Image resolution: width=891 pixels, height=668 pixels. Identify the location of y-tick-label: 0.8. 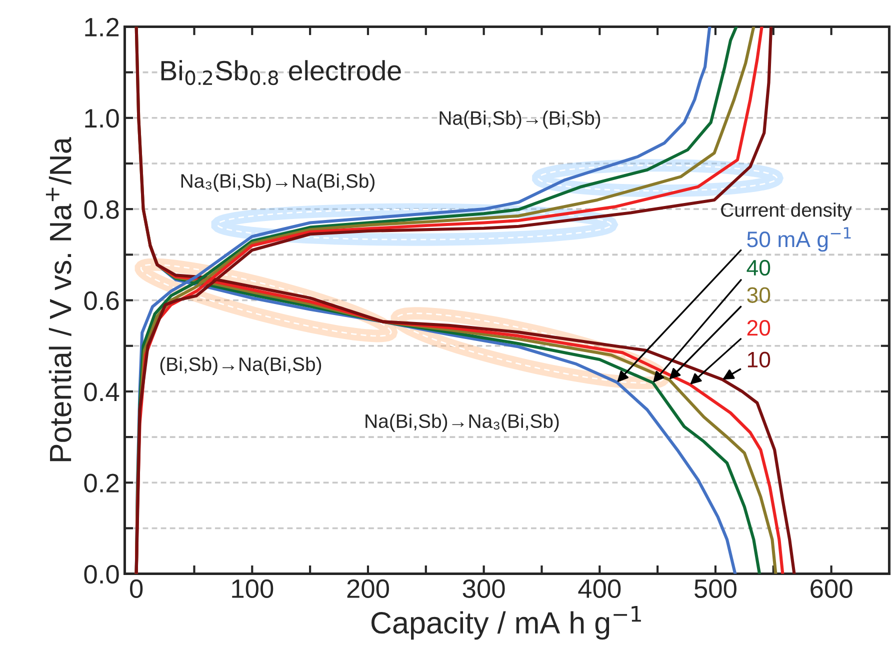
(101, 209).